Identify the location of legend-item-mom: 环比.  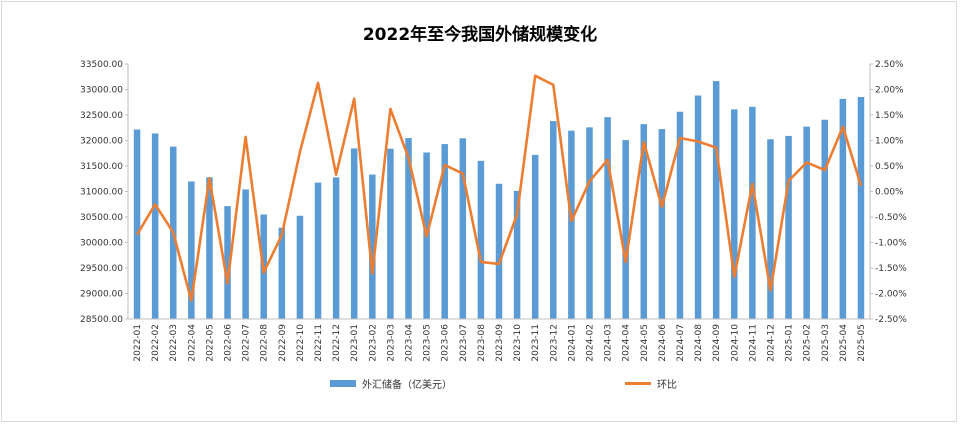
(651, 383).